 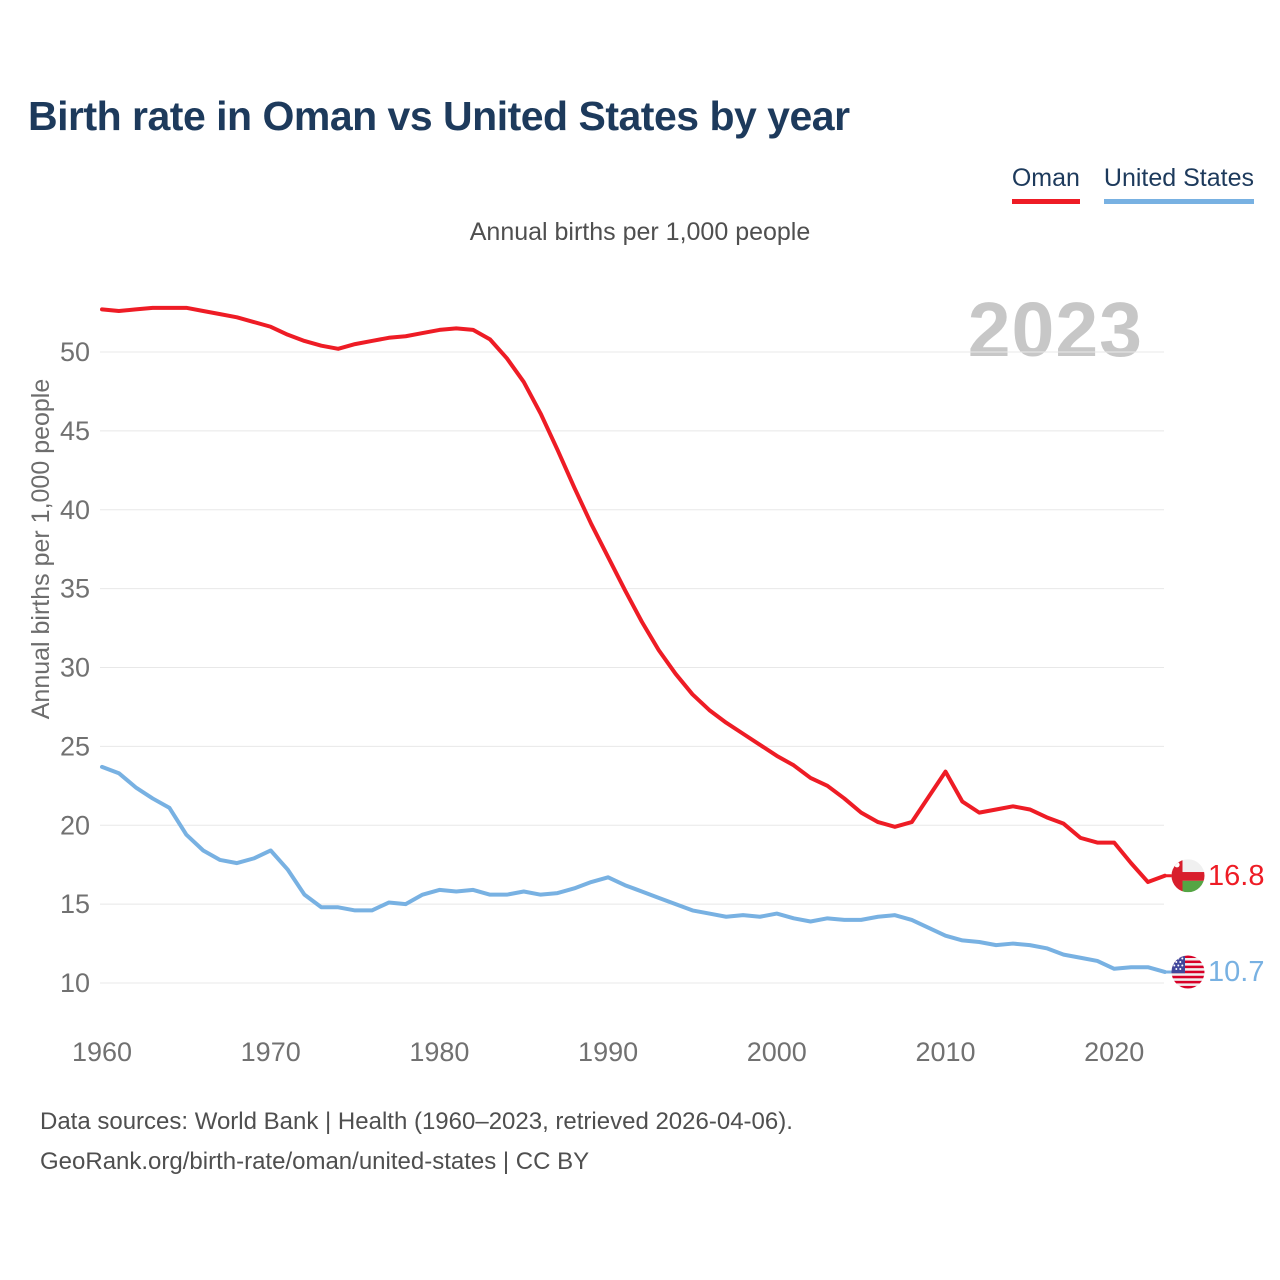 I want to click on x-tick-label: 1990, so click(x=608, y=1052).